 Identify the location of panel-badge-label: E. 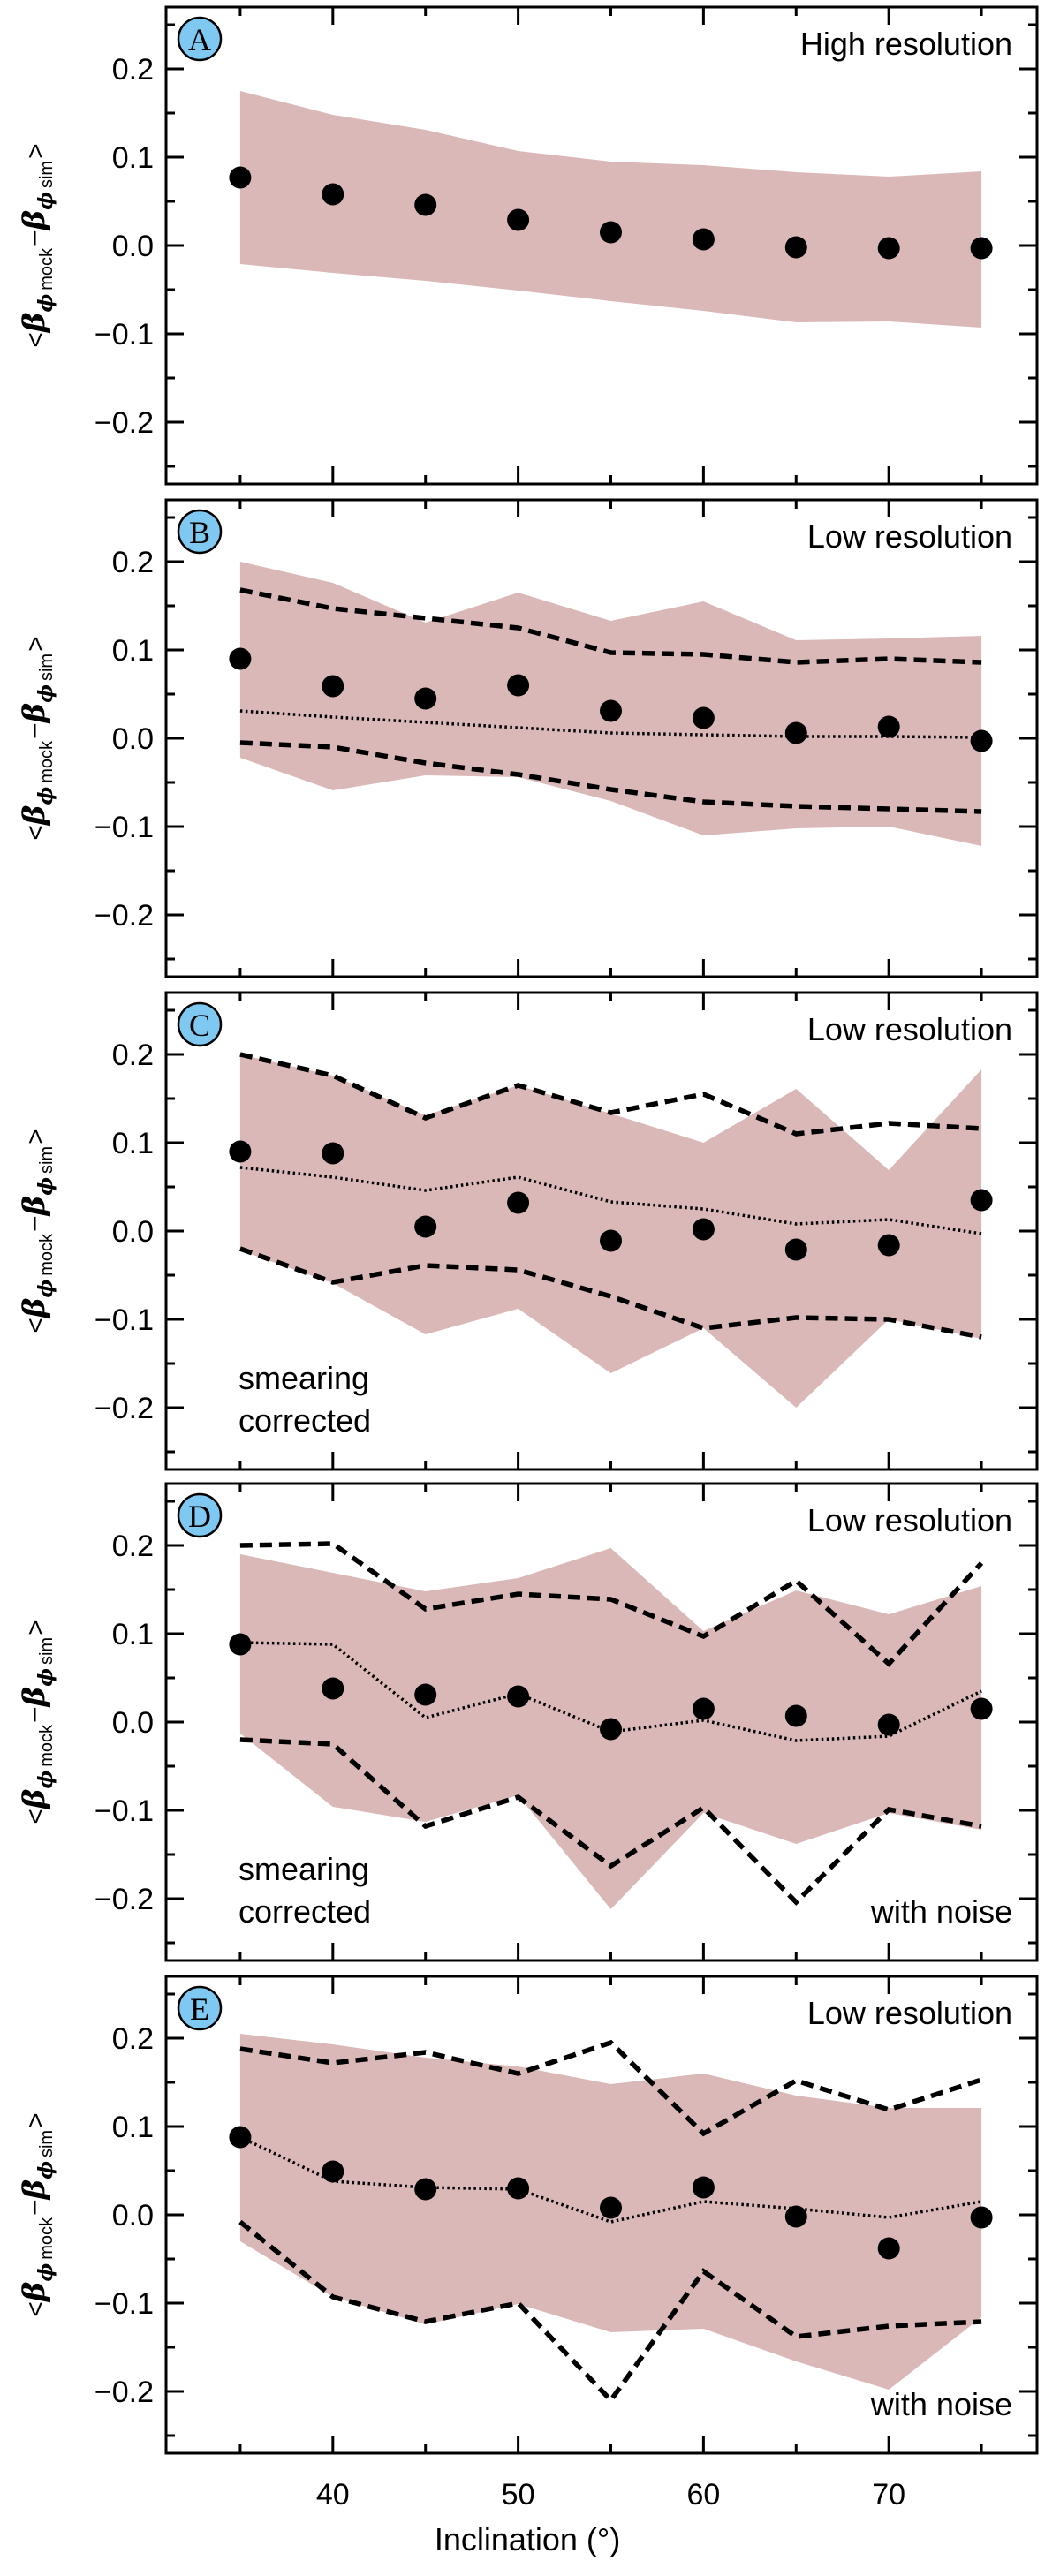
(199, 2009).